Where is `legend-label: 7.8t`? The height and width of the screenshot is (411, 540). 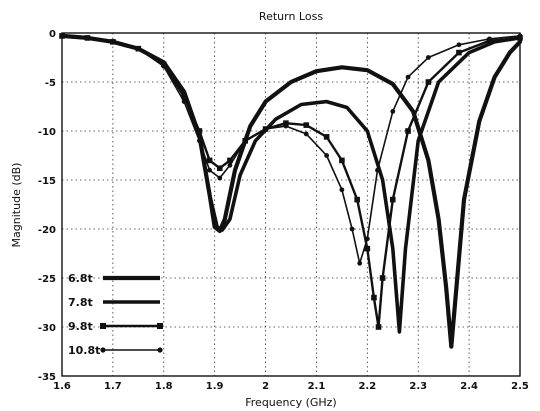
legend-label: 7.8t is located at coordinates (80, 302).